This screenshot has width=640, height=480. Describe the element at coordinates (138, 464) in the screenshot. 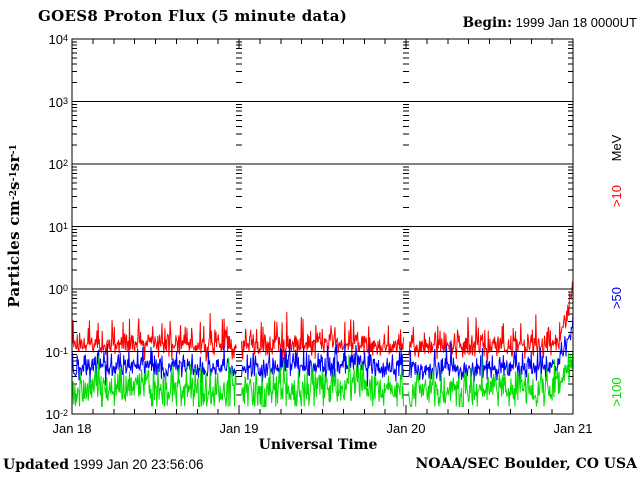

I see `updated-value: 1999 Jan 20 23:56:06` at that location.